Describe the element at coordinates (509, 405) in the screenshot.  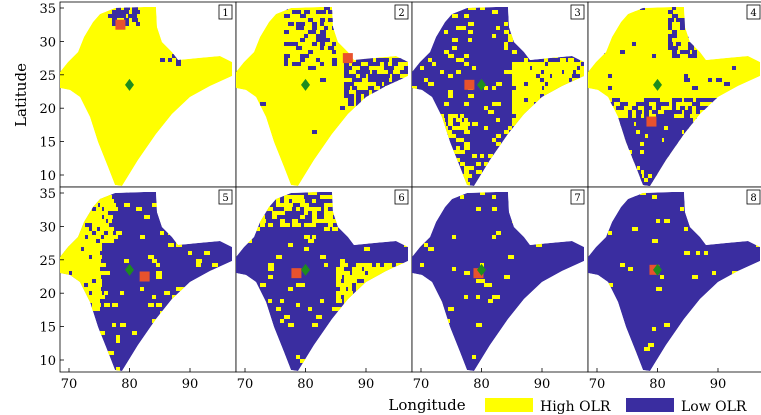
I see `legend-high-swatch` at that location.